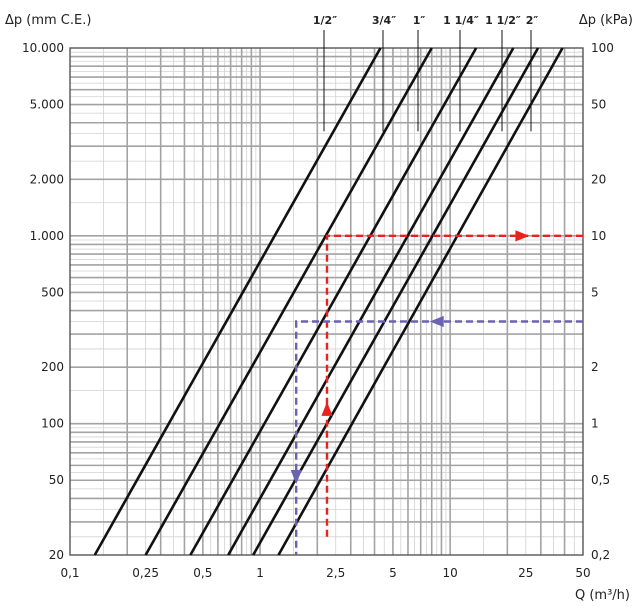 The width and height of the screenshot is (638, 607). Describe the element at coordinates (598, 179) in the screenshot. I see `y-right-tick-label: 20` at that location.